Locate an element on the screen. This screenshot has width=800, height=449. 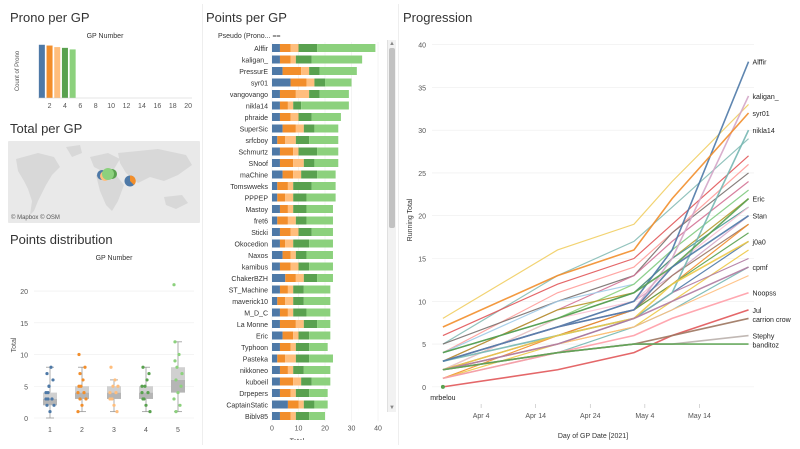
stacked-player-label: Mastoy is located at coordinates (256, 210).